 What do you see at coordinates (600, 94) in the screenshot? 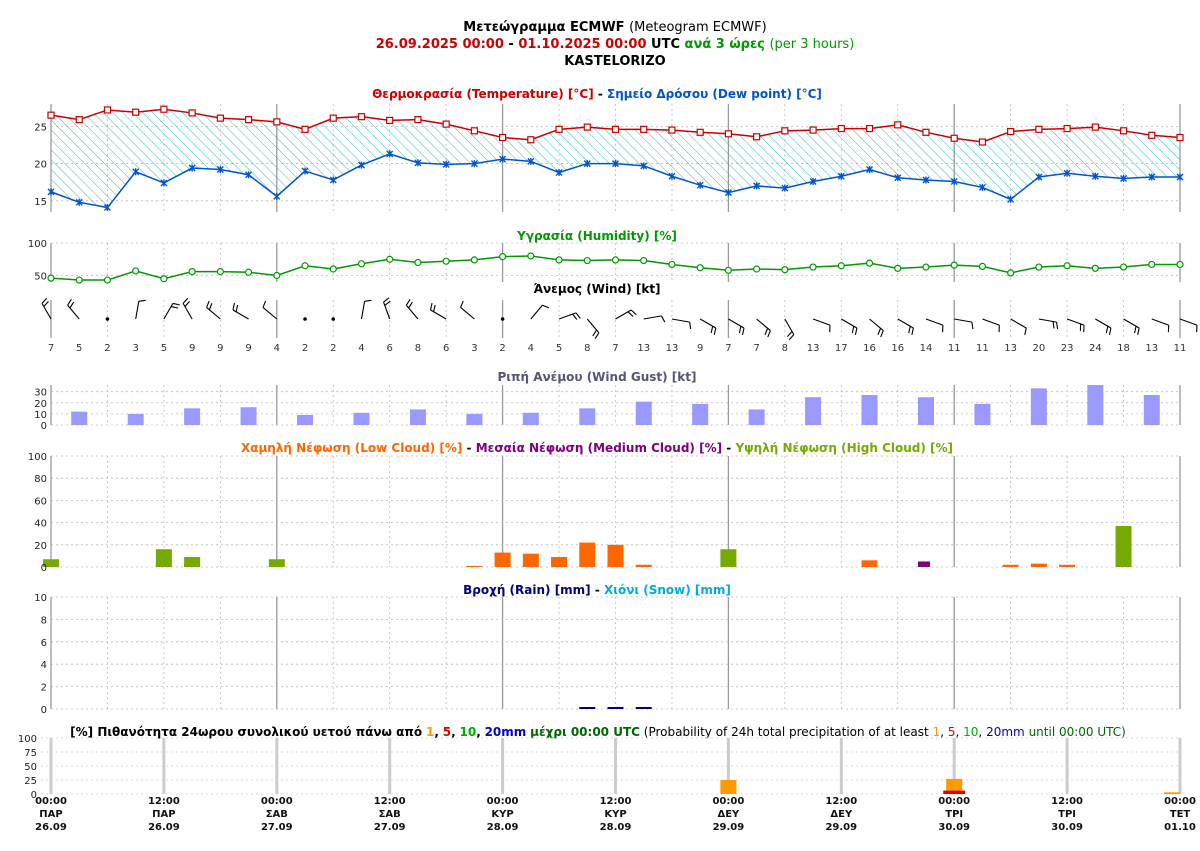
I see `temperature-sep: -` at bounding box center [600, 94].